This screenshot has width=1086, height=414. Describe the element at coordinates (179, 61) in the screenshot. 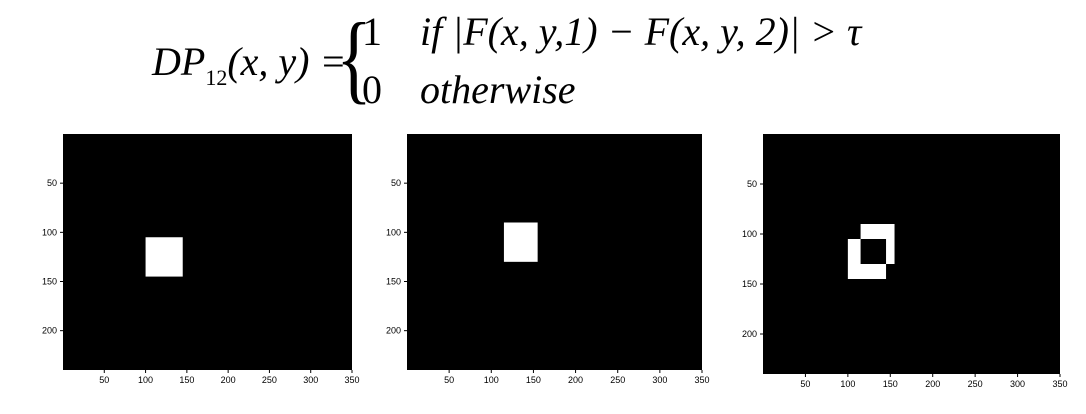

I see `formula-lhs-main: DP` at that location.